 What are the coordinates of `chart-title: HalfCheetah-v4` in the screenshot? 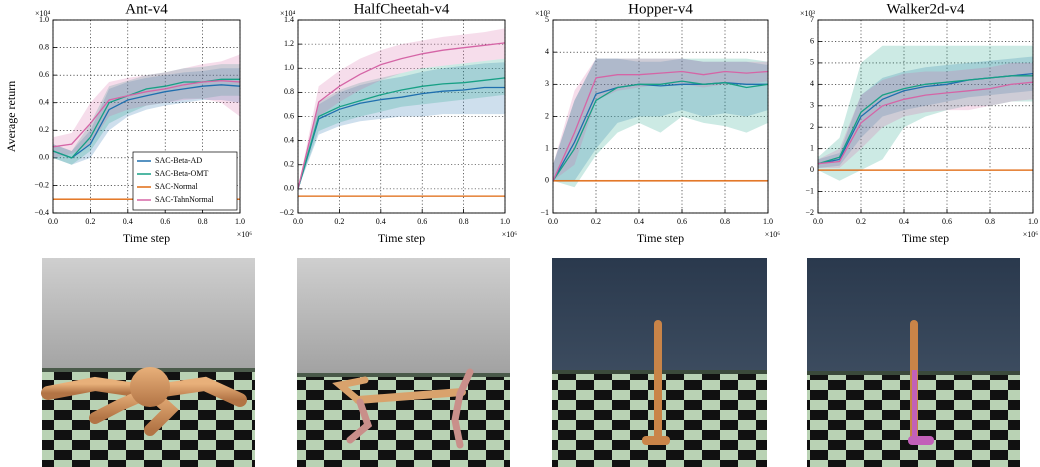 It's located at (402, 9).